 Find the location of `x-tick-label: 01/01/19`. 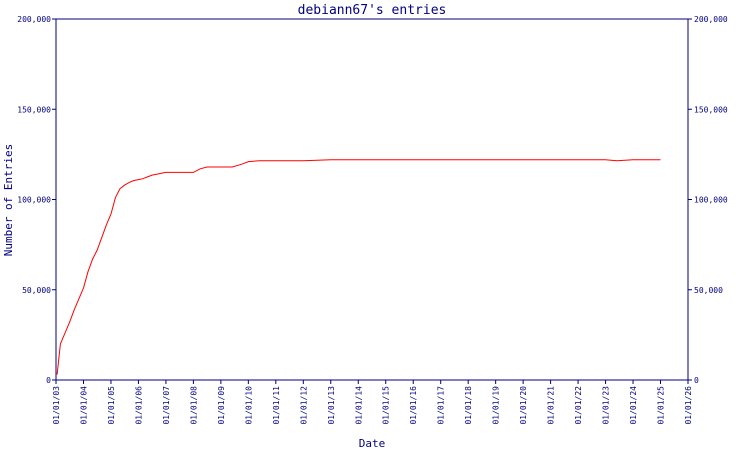

x-tick-label: 01/01/19 is located at coordinates (496, 405).